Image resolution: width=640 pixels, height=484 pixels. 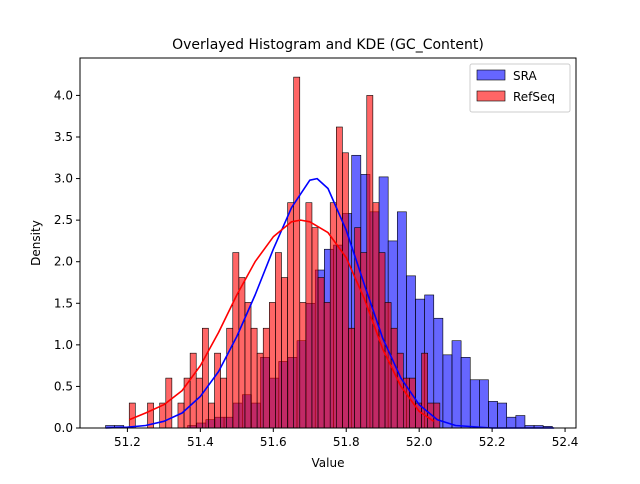 I want to click on y-tick-label-4: 2.0, so click(x=63, y=262).